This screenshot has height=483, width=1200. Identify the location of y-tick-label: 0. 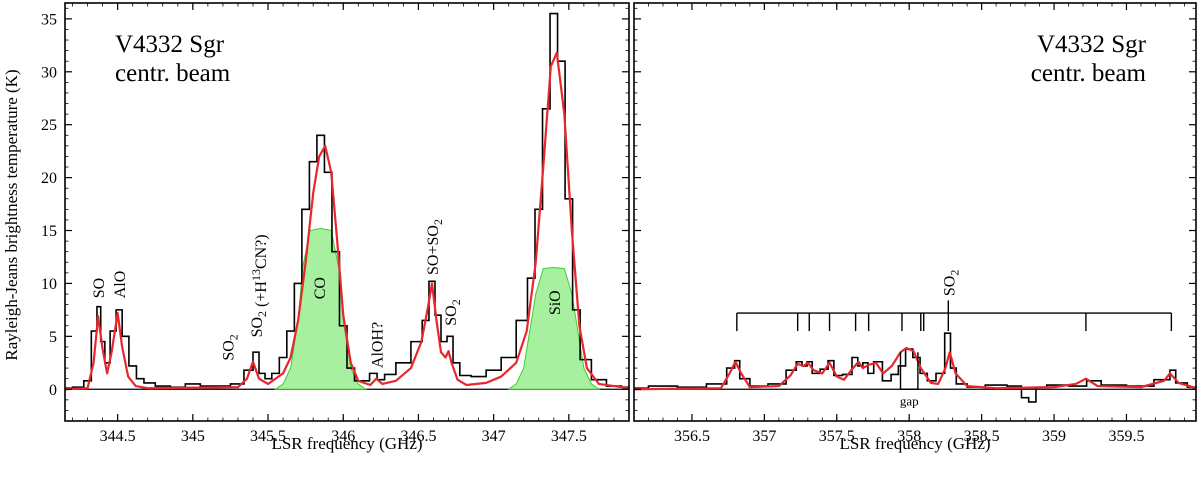
(53, 390).